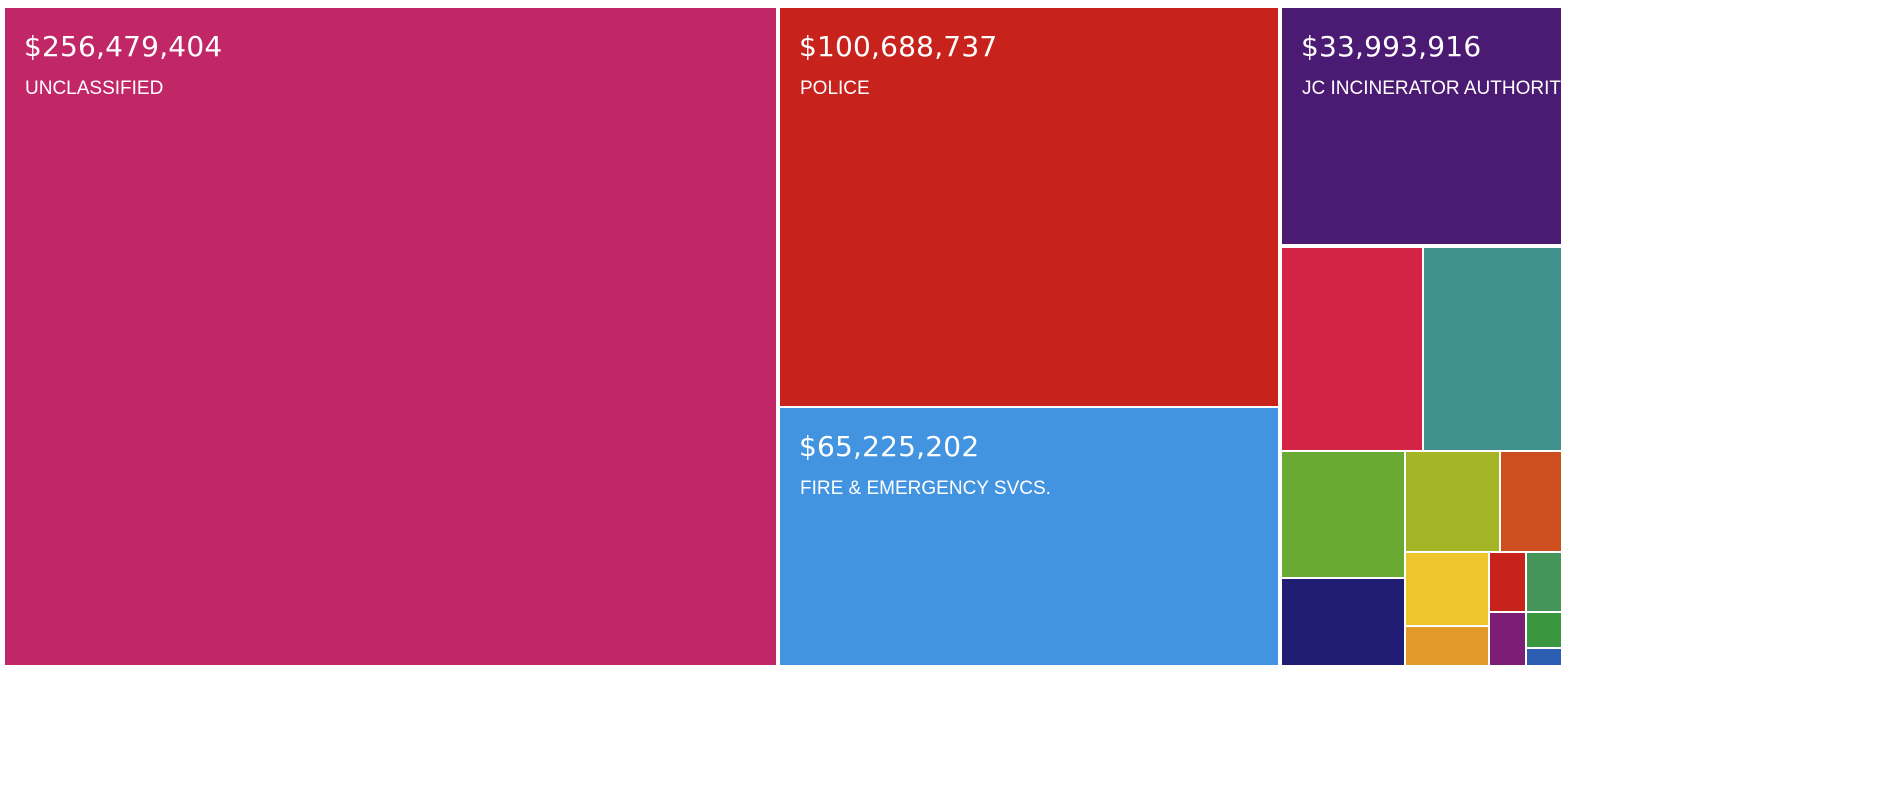  Describe the element at coordinates (1391, 46) in the screenshot. I see `tile-amount: $33,993,916` at that location.